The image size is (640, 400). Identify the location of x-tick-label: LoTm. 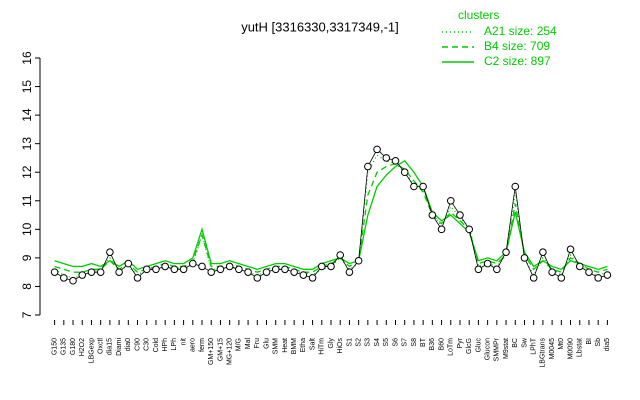
(451, 347).